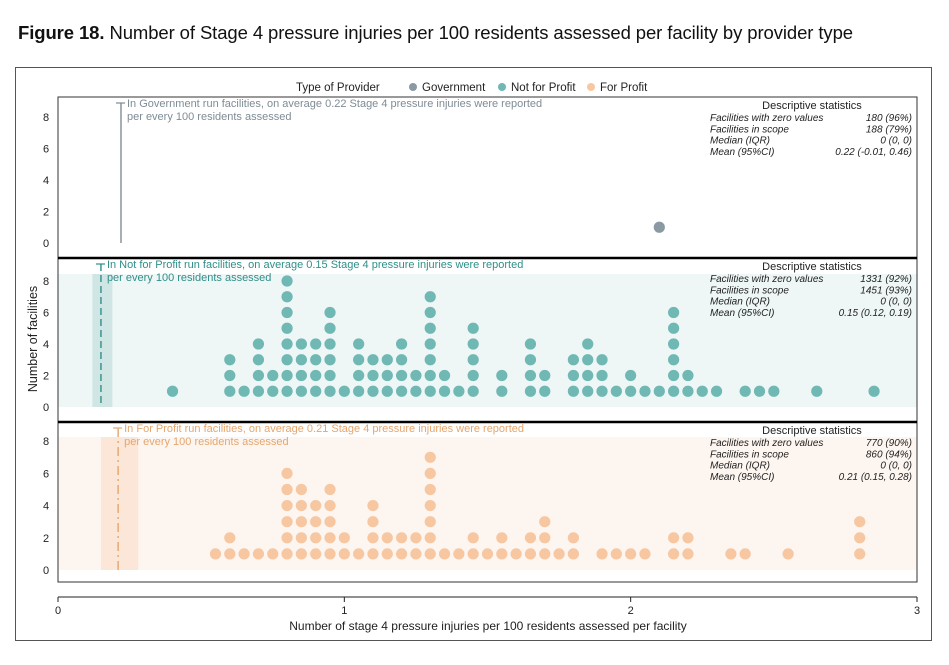  Describe the element at coordinates (46, 442) in the screenshot. I see `y-tick-label: 8` at that location.